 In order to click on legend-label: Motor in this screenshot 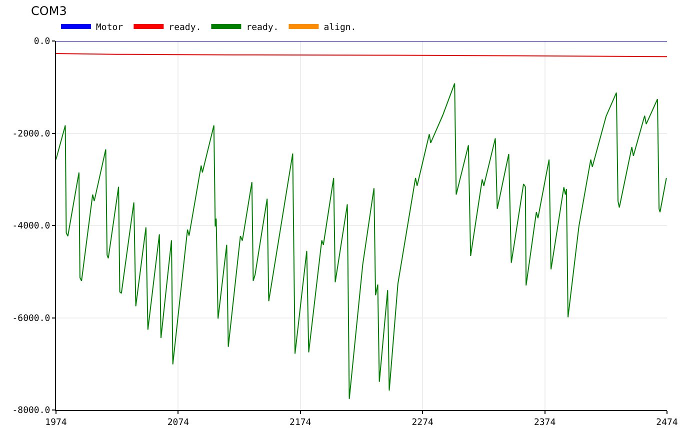, I will do `click(110, 28)`.